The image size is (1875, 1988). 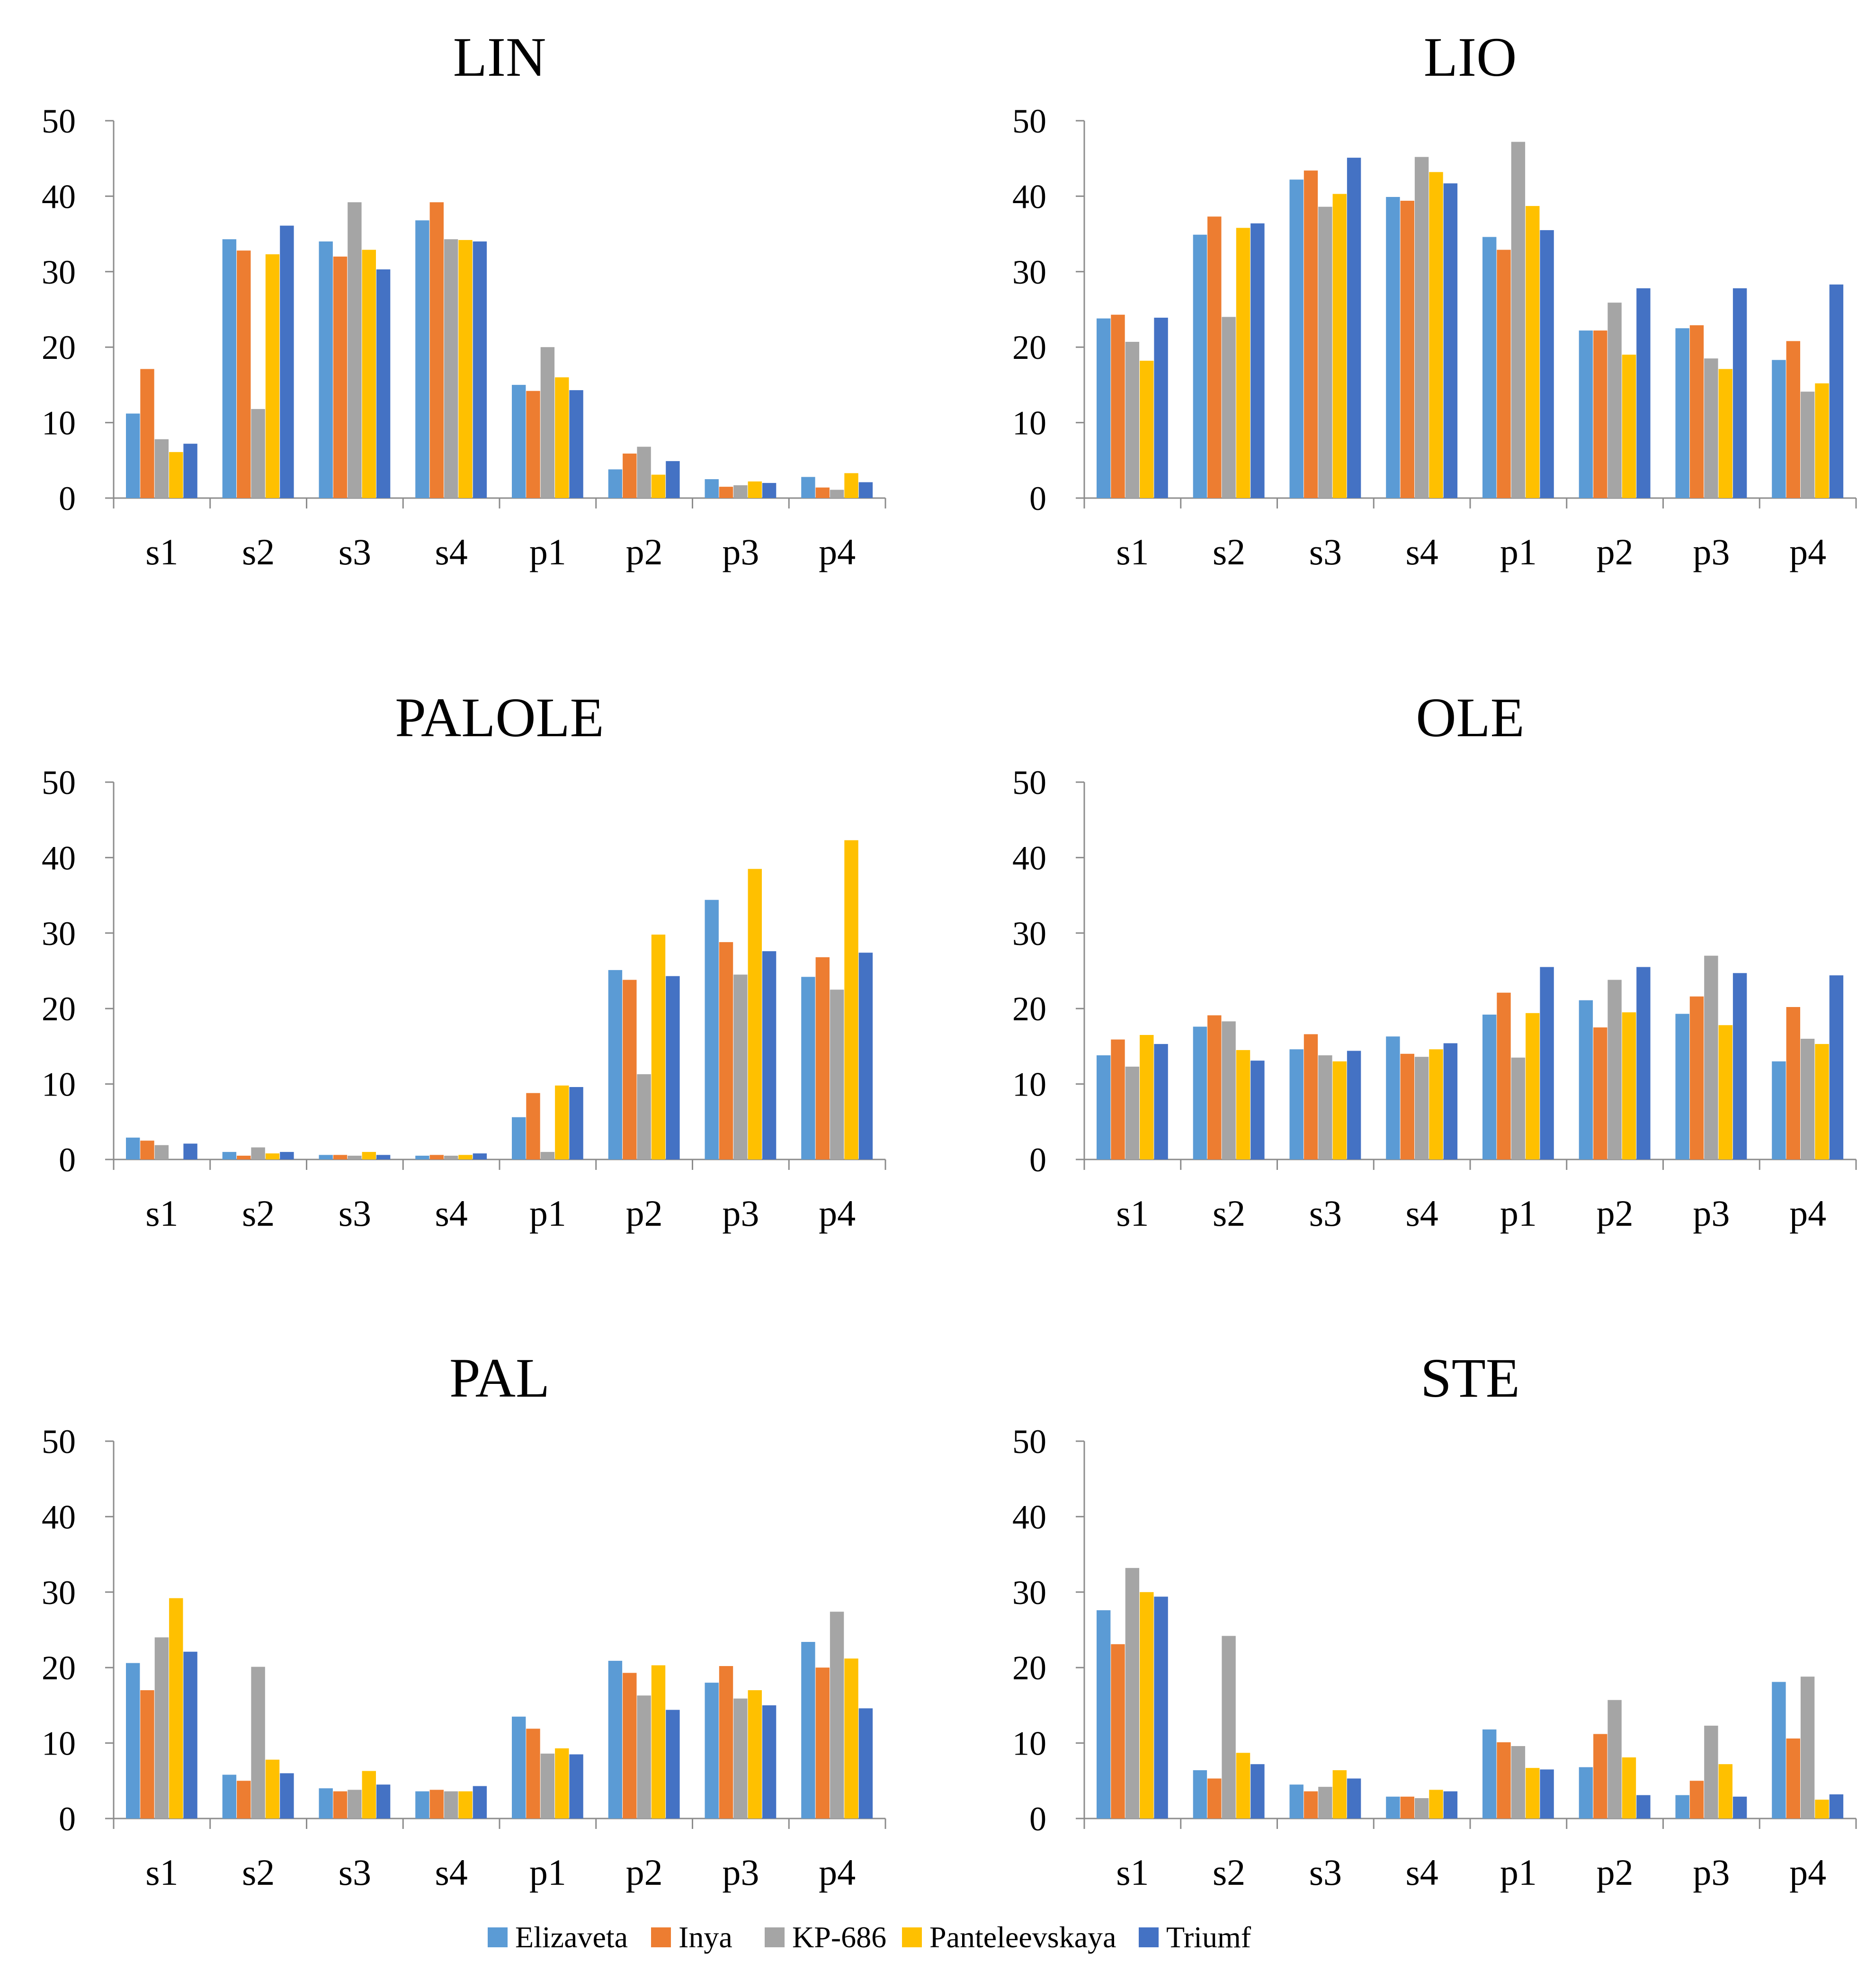 I want to click on bar-triumf-s1, so click(x=1161, y=408).